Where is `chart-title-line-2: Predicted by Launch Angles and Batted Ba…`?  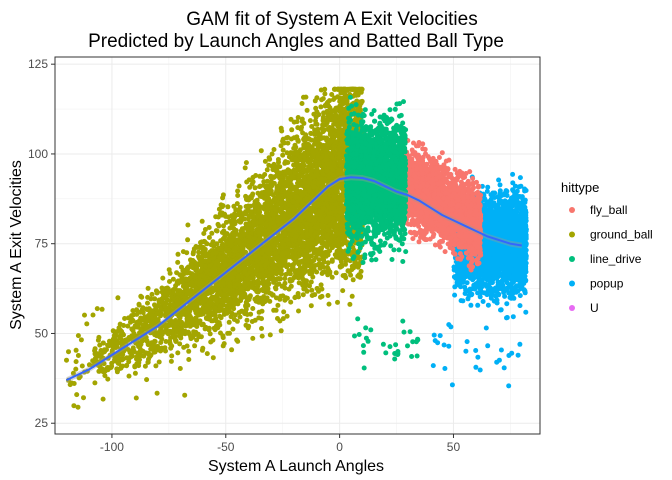 chart-title-line-2: Predicted by Launch Angles and Batted Ba… is located at coordinates (296, 41).